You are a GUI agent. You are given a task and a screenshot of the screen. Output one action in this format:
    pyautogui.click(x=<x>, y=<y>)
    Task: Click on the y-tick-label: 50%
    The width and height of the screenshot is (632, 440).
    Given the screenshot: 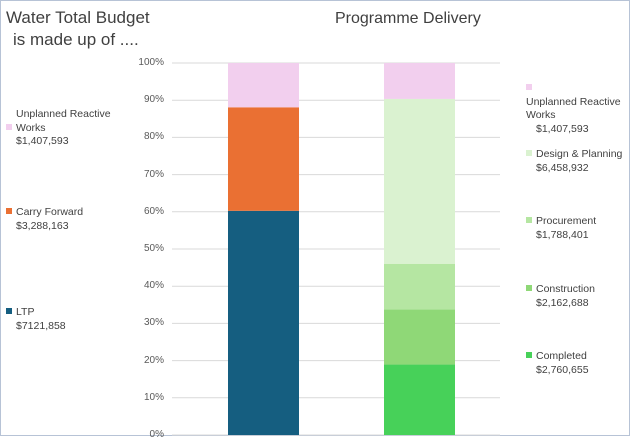 What is the action you would take?
    pyautogui.click(x=153, y=248)
    